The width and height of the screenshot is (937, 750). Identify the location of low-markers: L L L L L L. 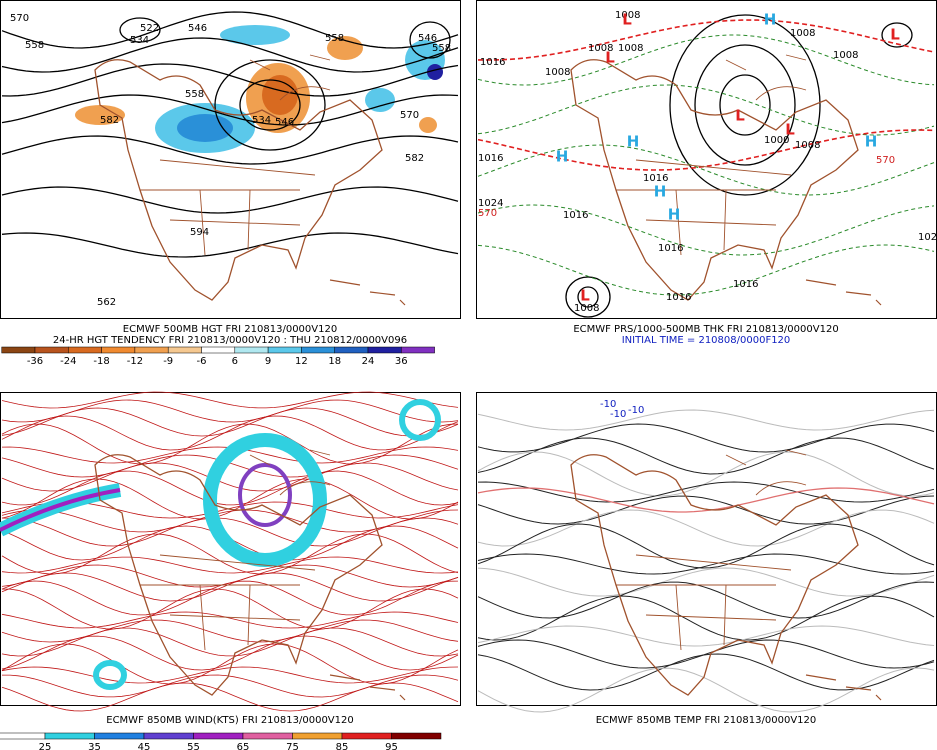
(740, 158).